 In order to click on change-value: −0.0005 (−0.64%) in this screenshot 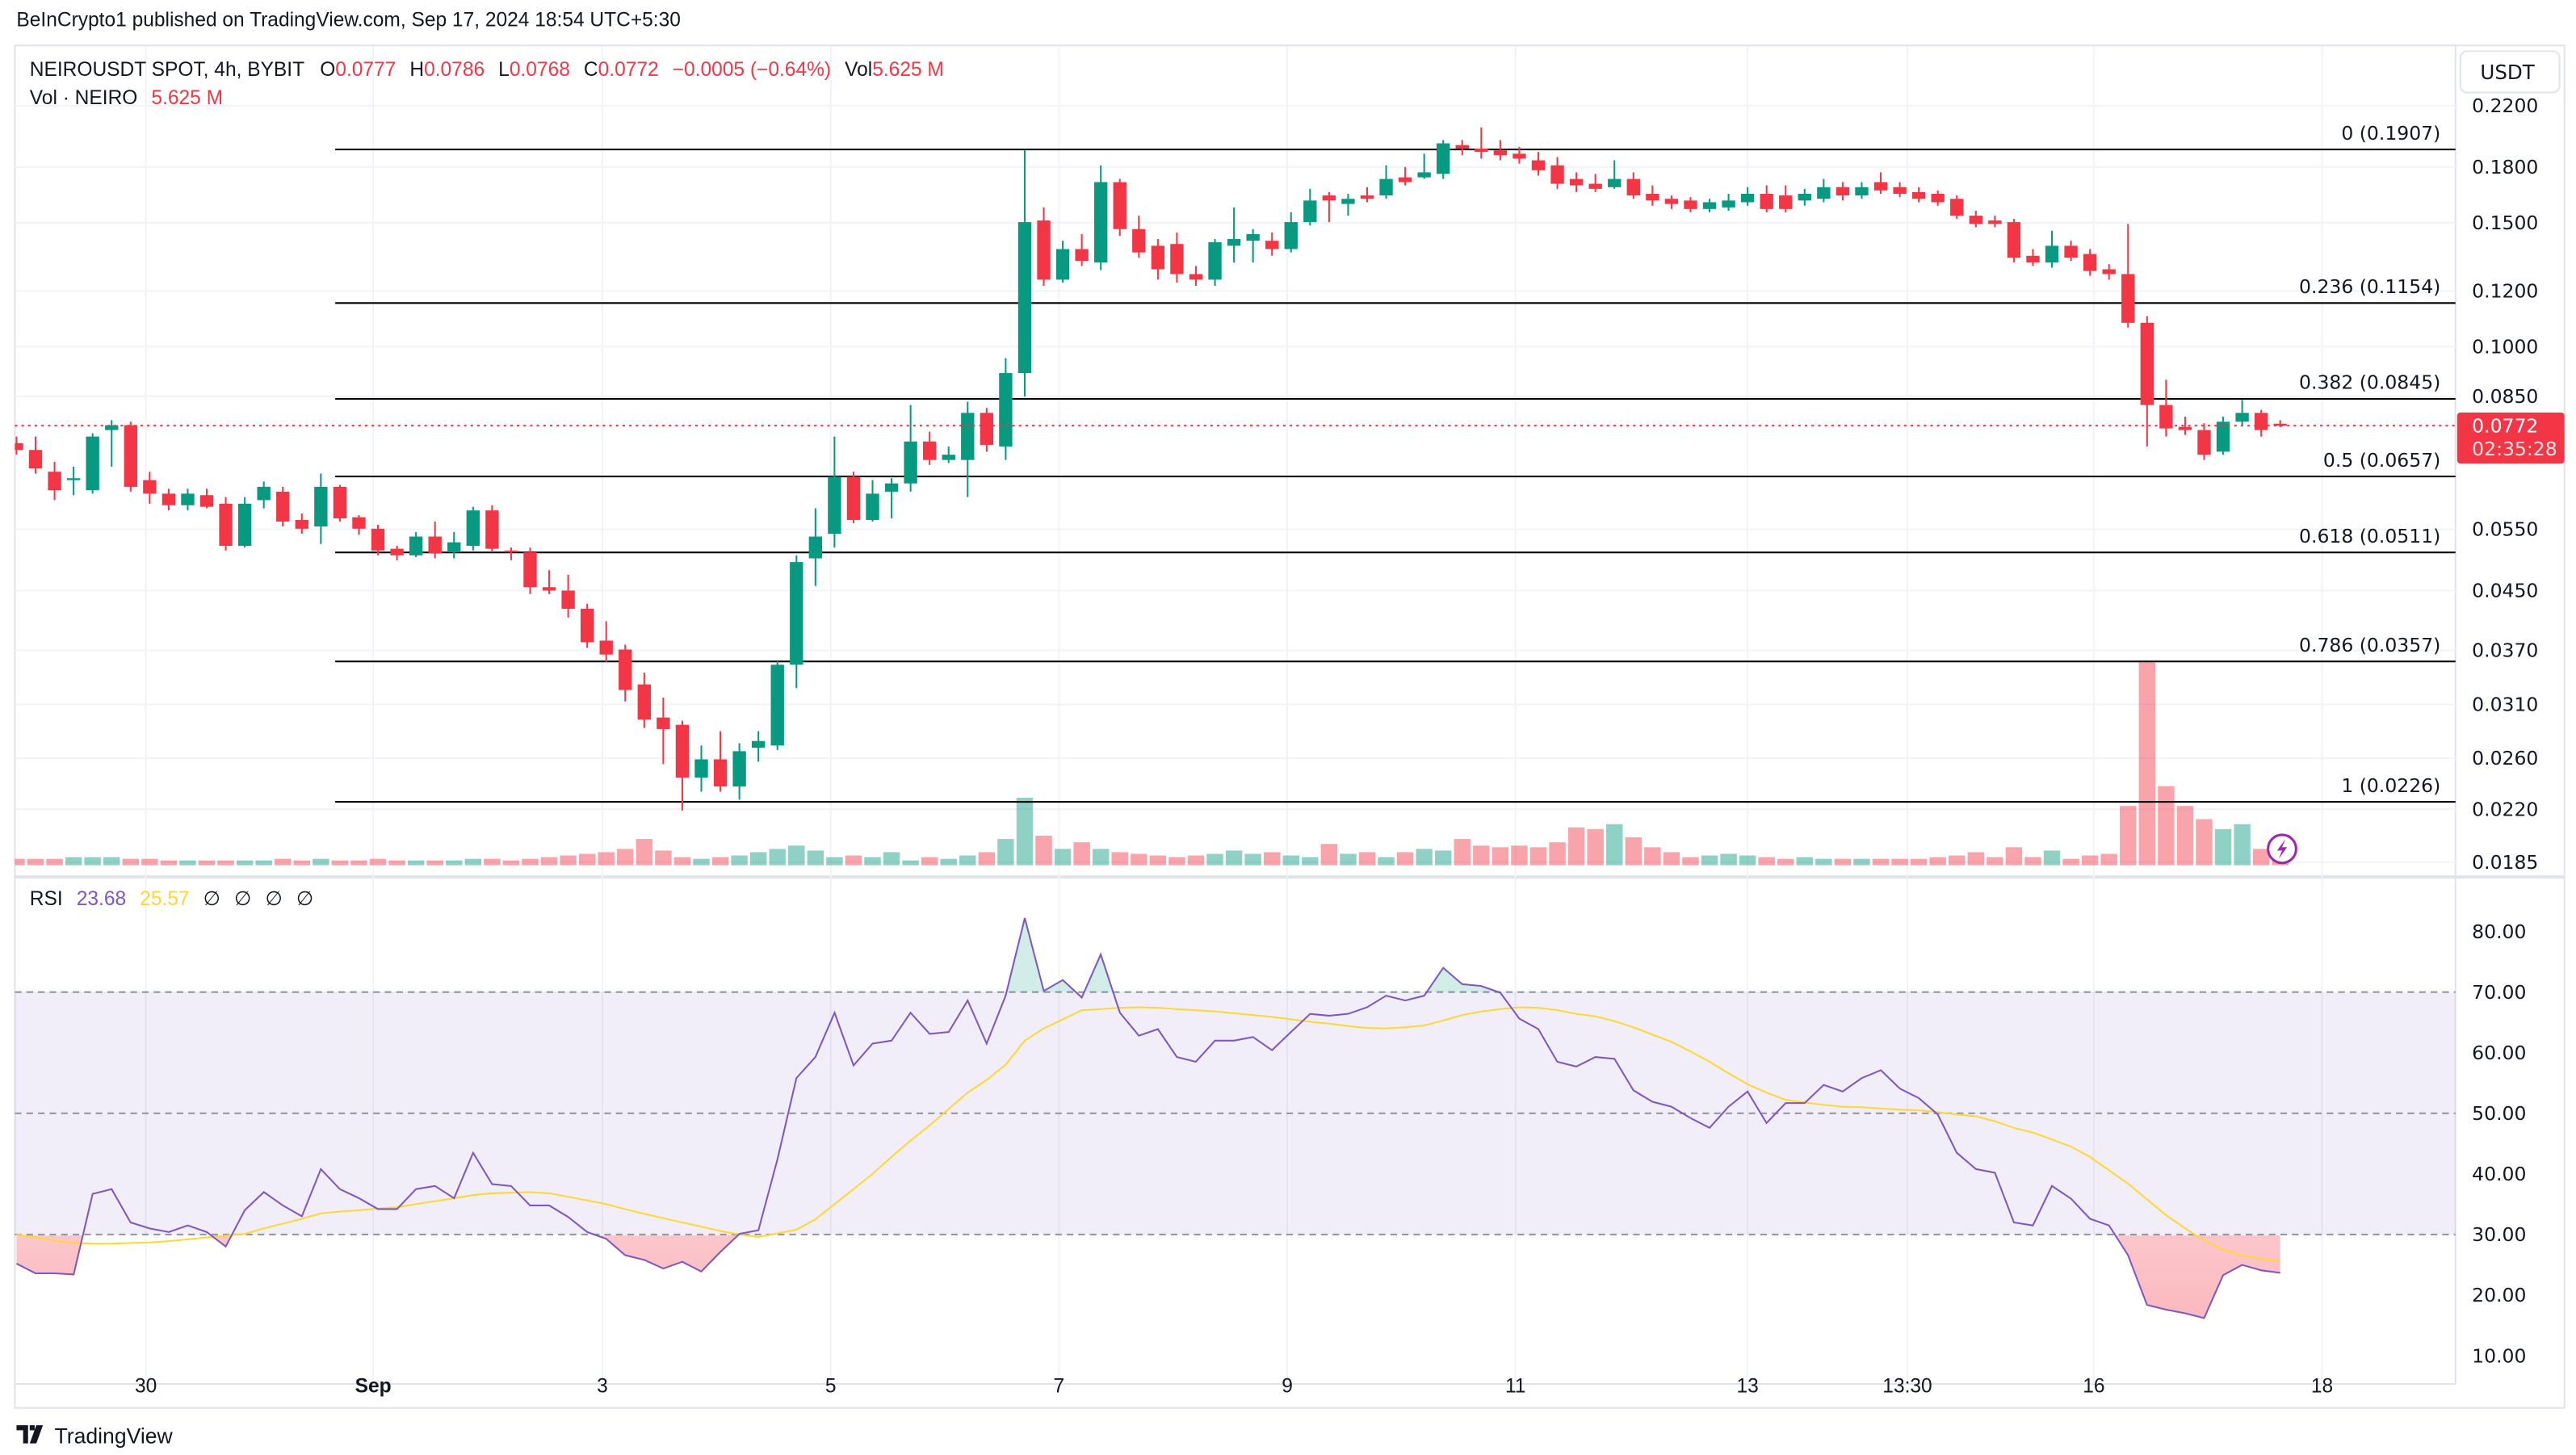, I will do `click(752, 70)`.